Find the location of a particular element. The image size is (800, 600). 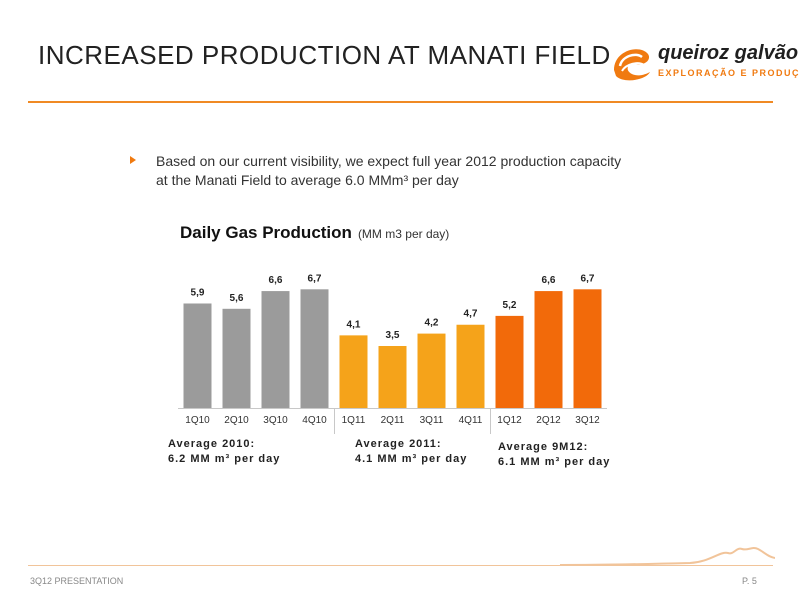

company-logo: queiroz galvão EXPLORAÇÃO E PRODUÇÃO is located at coordinates (705, 62).